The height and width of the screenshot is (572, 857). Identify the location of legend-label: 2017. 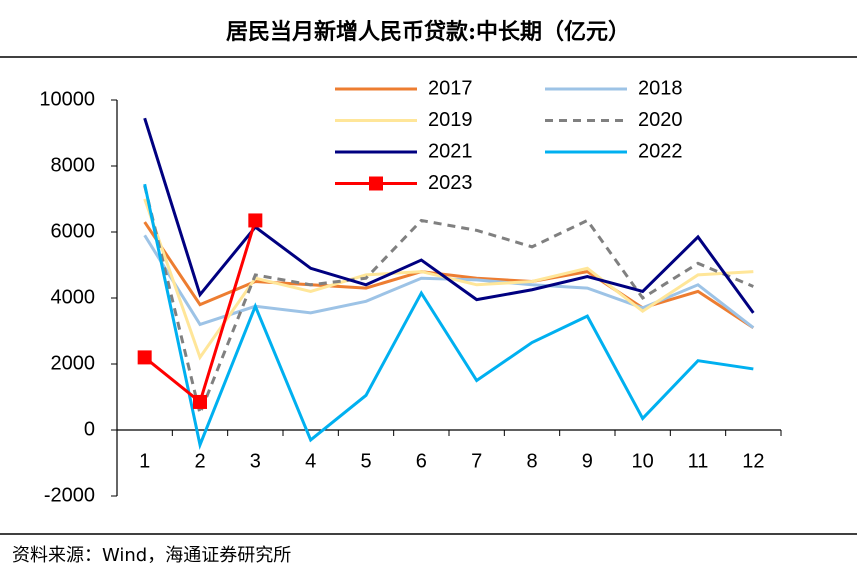
(450, 88).